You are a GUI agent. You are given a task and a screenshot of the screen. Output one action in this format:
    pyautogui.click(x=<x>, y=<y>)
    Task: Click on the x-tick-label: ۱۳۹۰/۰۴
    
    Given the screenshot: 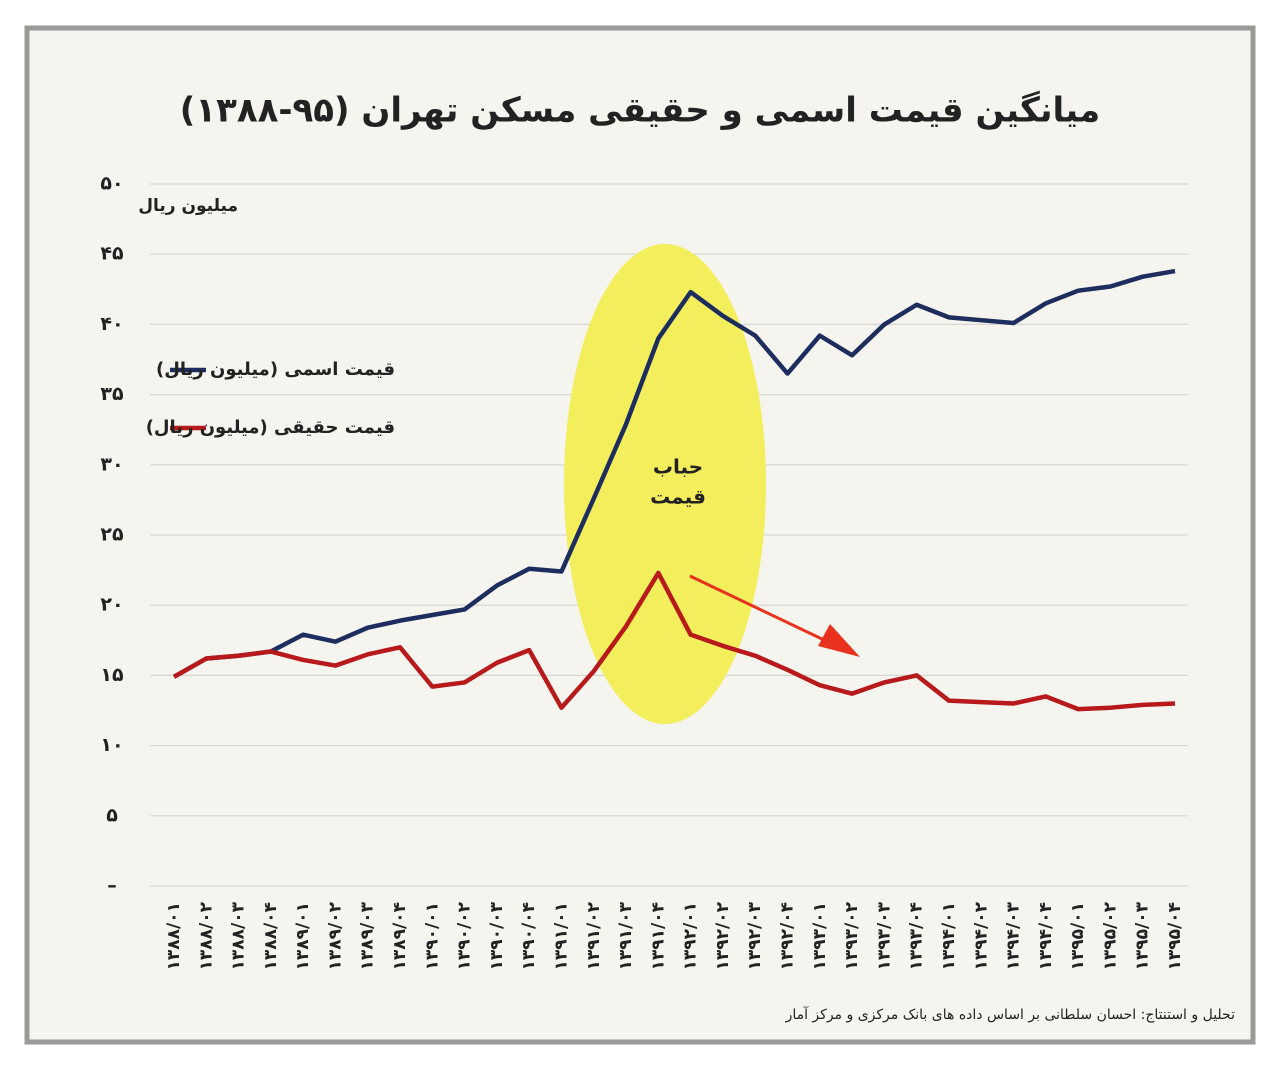 What is the action you would take?
    pyautogui.click(x=529, y=936)
    